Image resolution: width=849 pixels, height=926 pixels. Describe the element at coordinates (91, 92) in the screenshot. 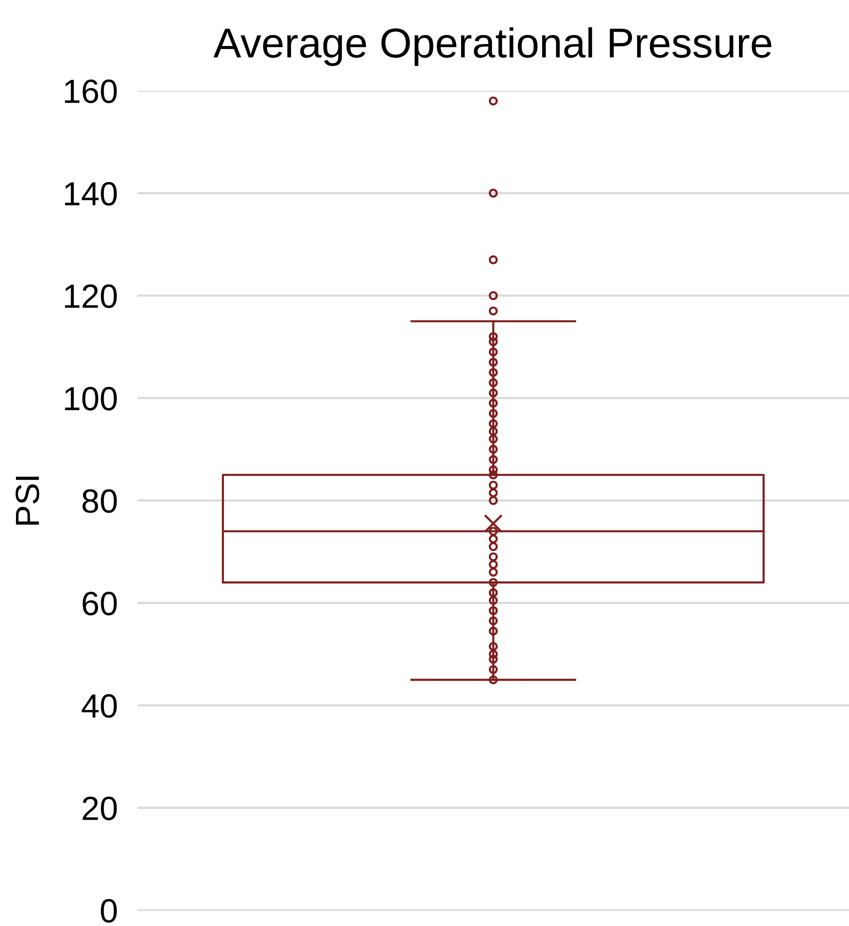

I see `y-tick-label: 160` at that location.